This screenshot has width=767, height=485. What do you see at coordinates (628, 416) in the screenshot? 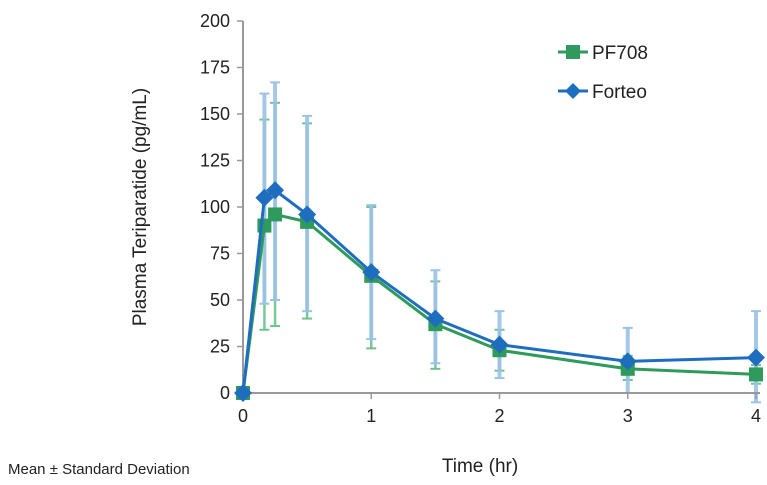
I see `x-tick-label: 3` at bounding box center [628, 416].